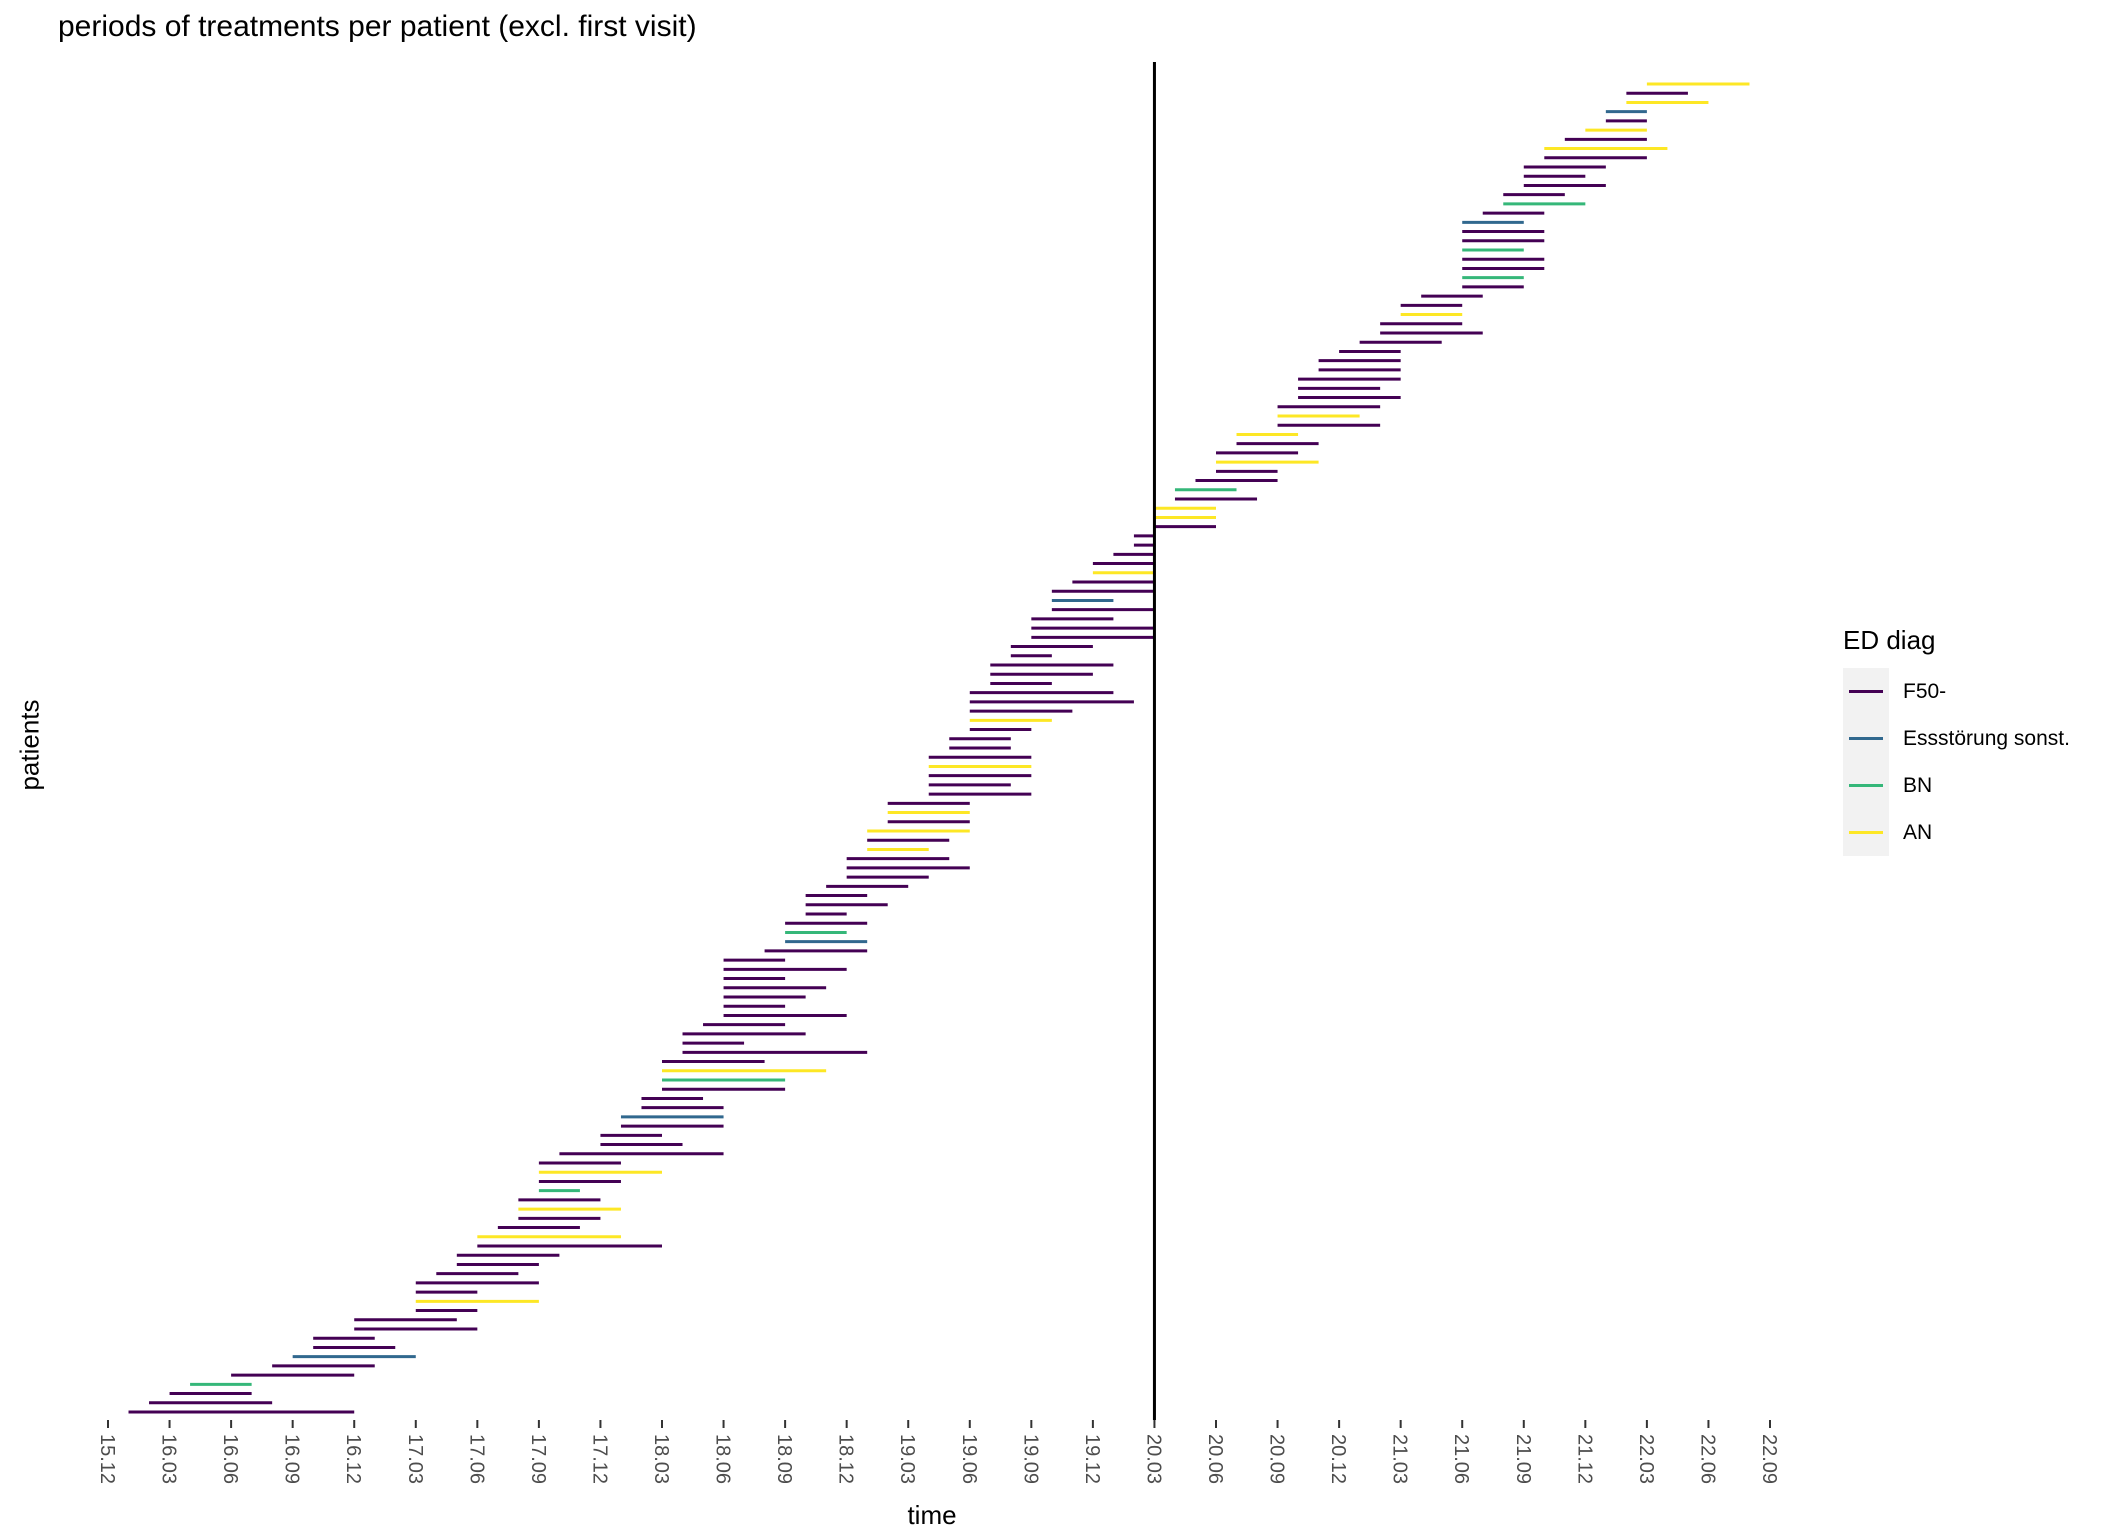 The height and width of the screenshot is (1536, 2112). I want to click on x-tick-label: 17.12, so click(599, 1459).